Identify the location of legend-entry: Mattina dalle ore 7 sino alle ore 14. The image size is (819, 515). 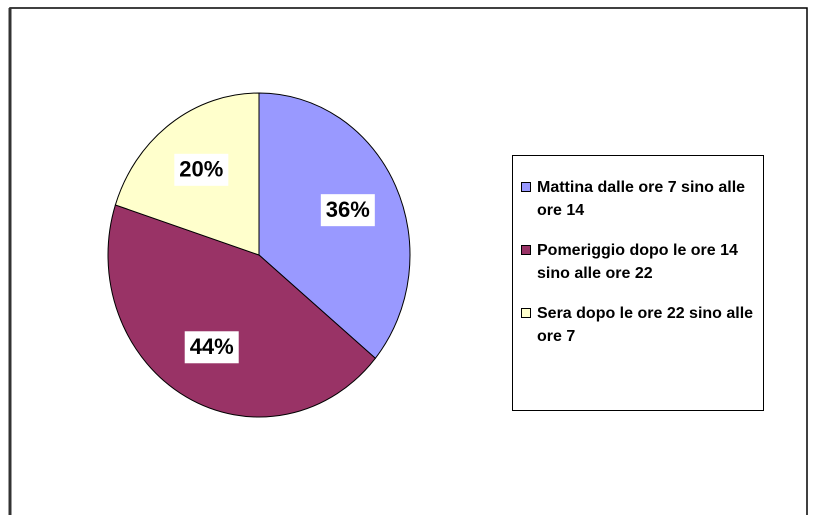
(638, 199).